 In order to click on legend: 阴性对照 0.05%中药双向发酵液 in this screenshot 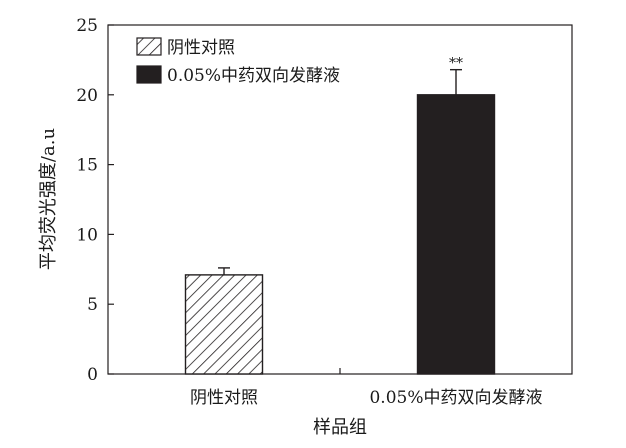, I will do `click(238, 61)`.